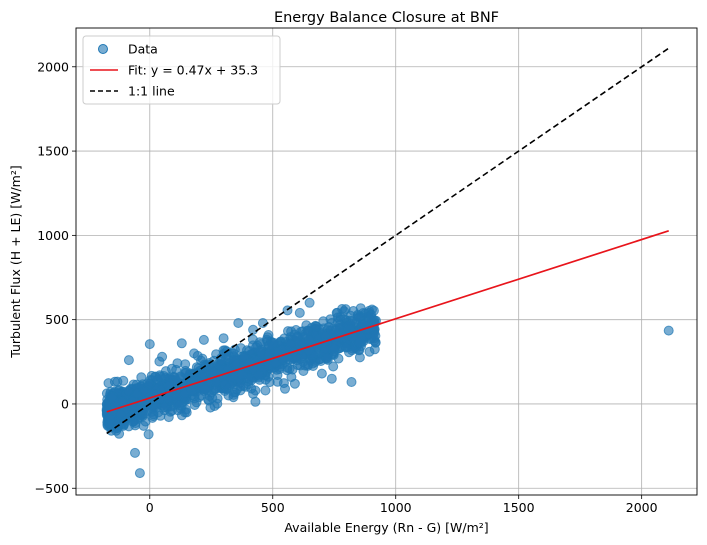 This screenshot has width=707, height=545. What do you see at coordinates (53, 151) in the screenshot?
I see `y-tick-label: 1500` at bounding box center [53, 151].